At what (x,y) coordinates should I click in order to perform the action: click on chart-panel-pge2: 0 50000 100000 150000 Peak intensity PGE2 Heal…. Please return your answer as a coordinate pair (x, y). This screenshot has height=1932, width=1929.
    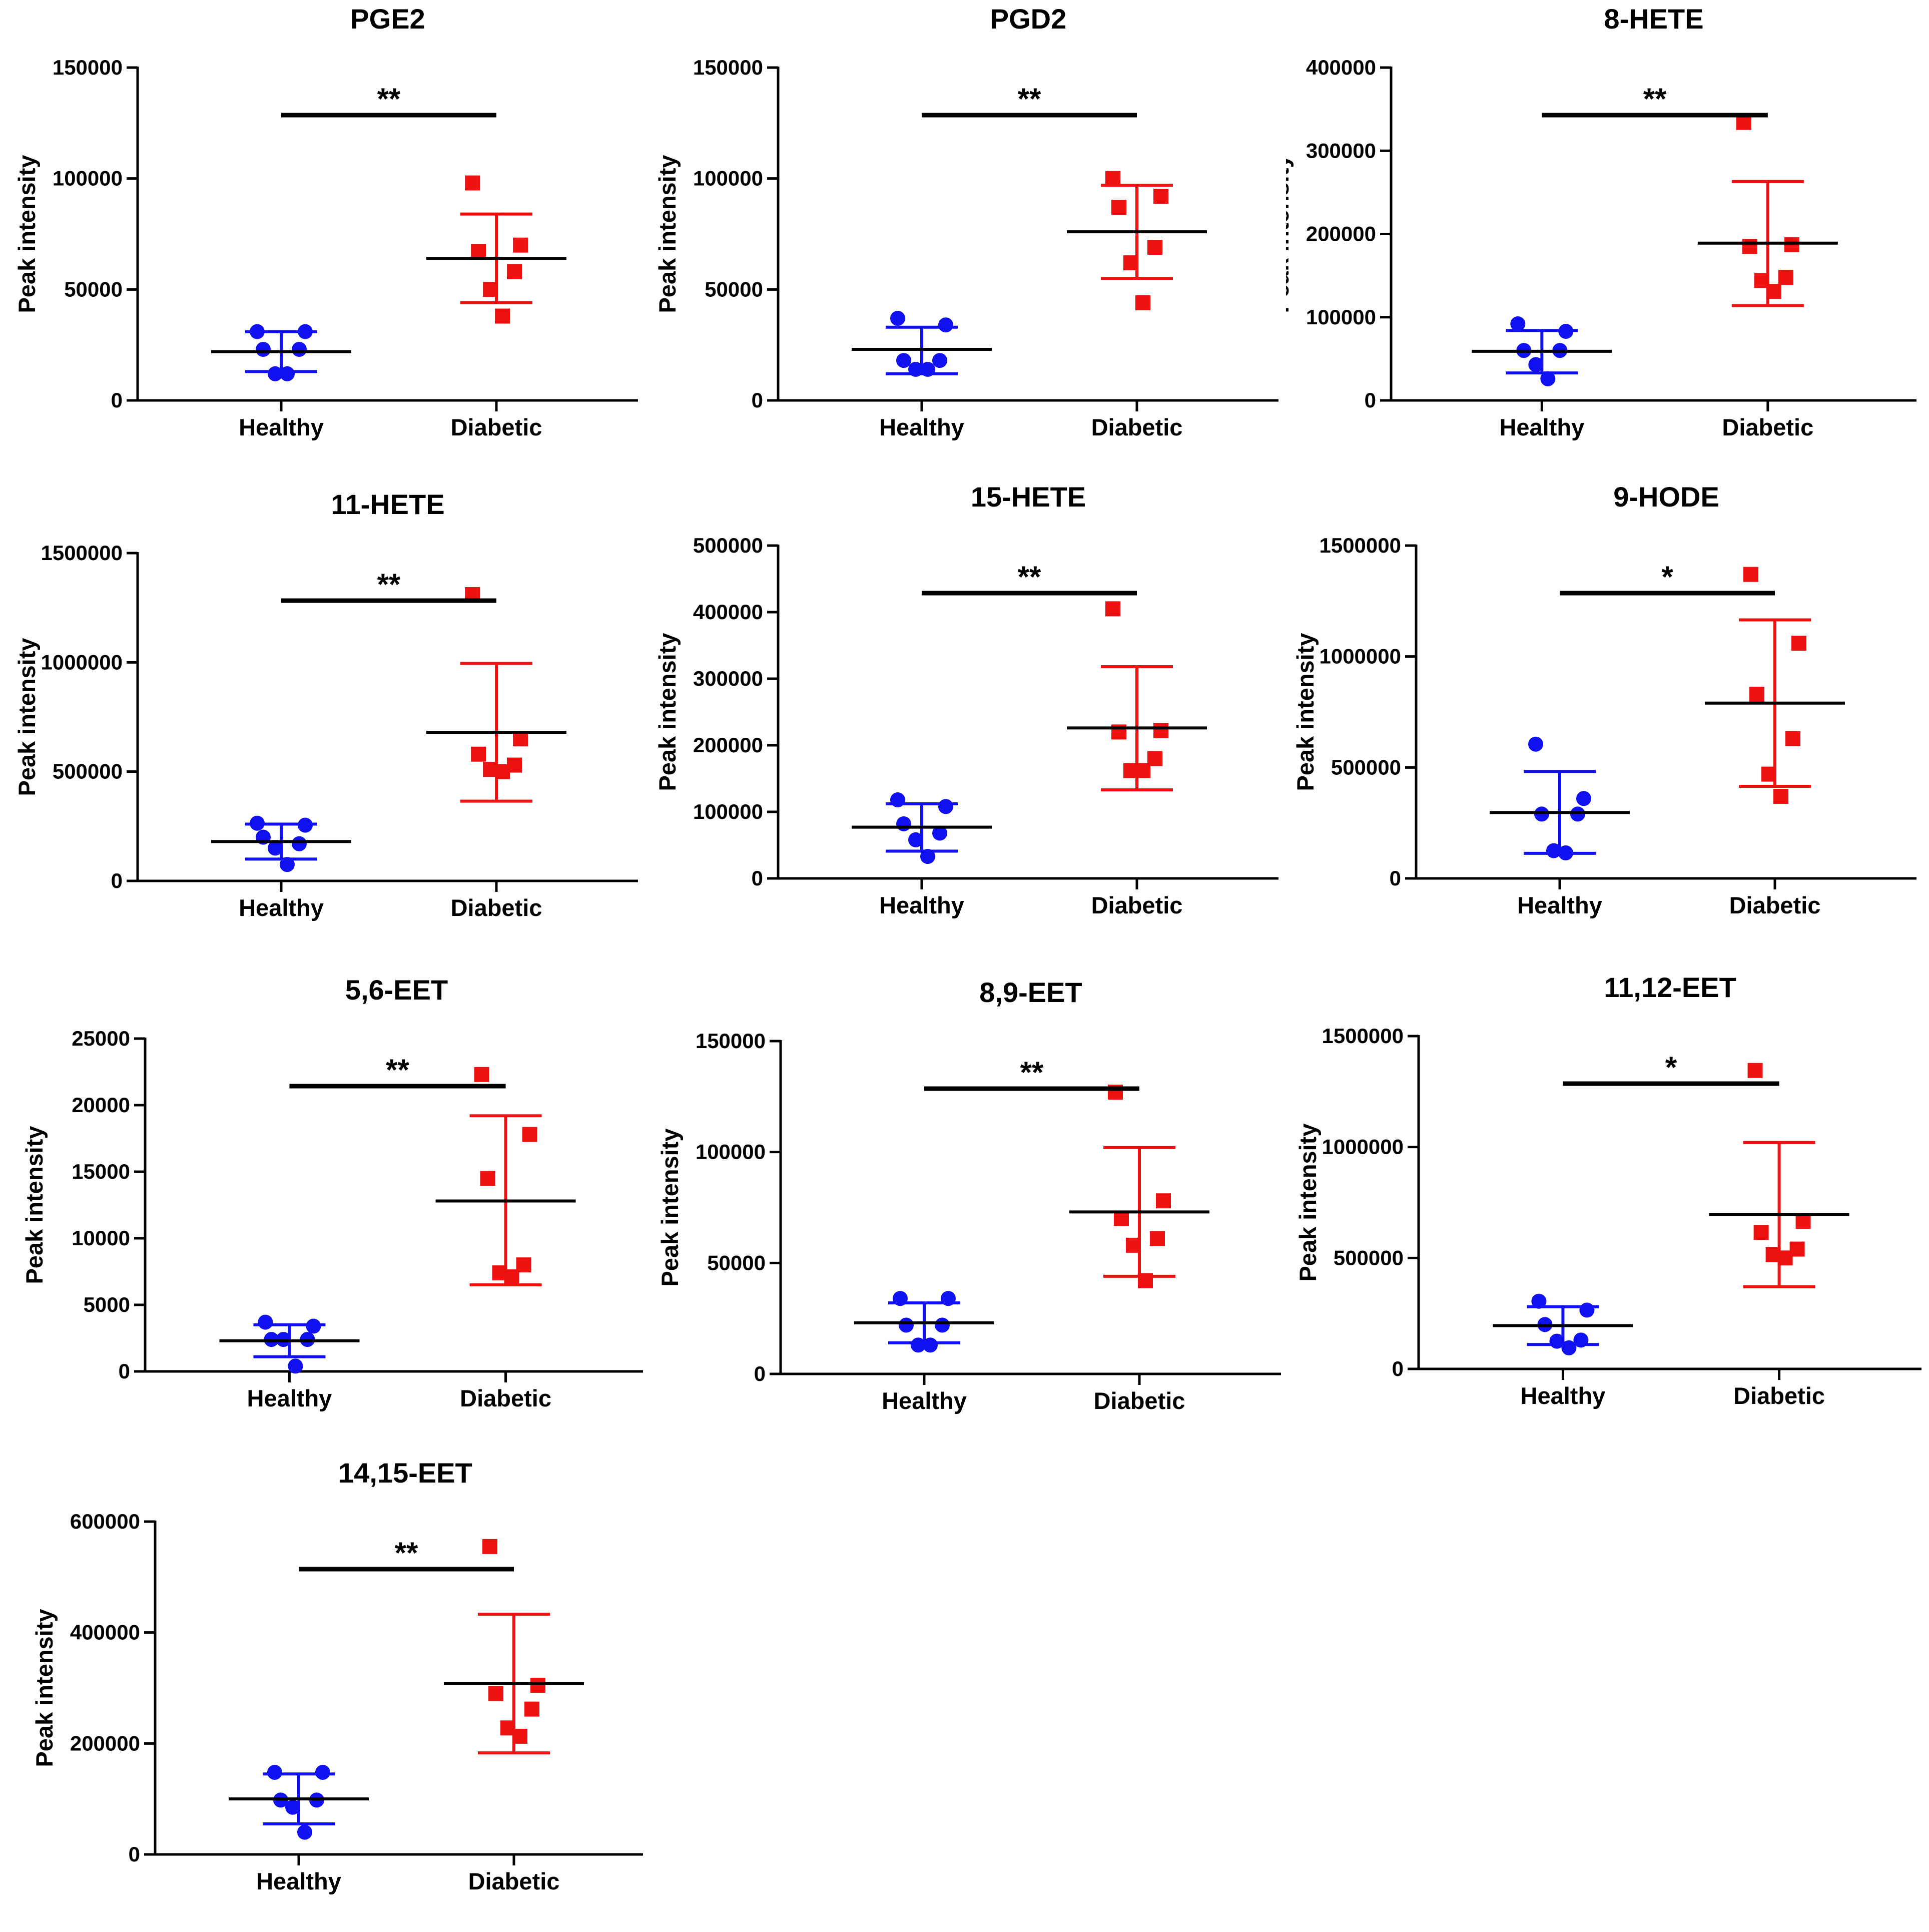
    Looking at the image, I should click on (321, 240).